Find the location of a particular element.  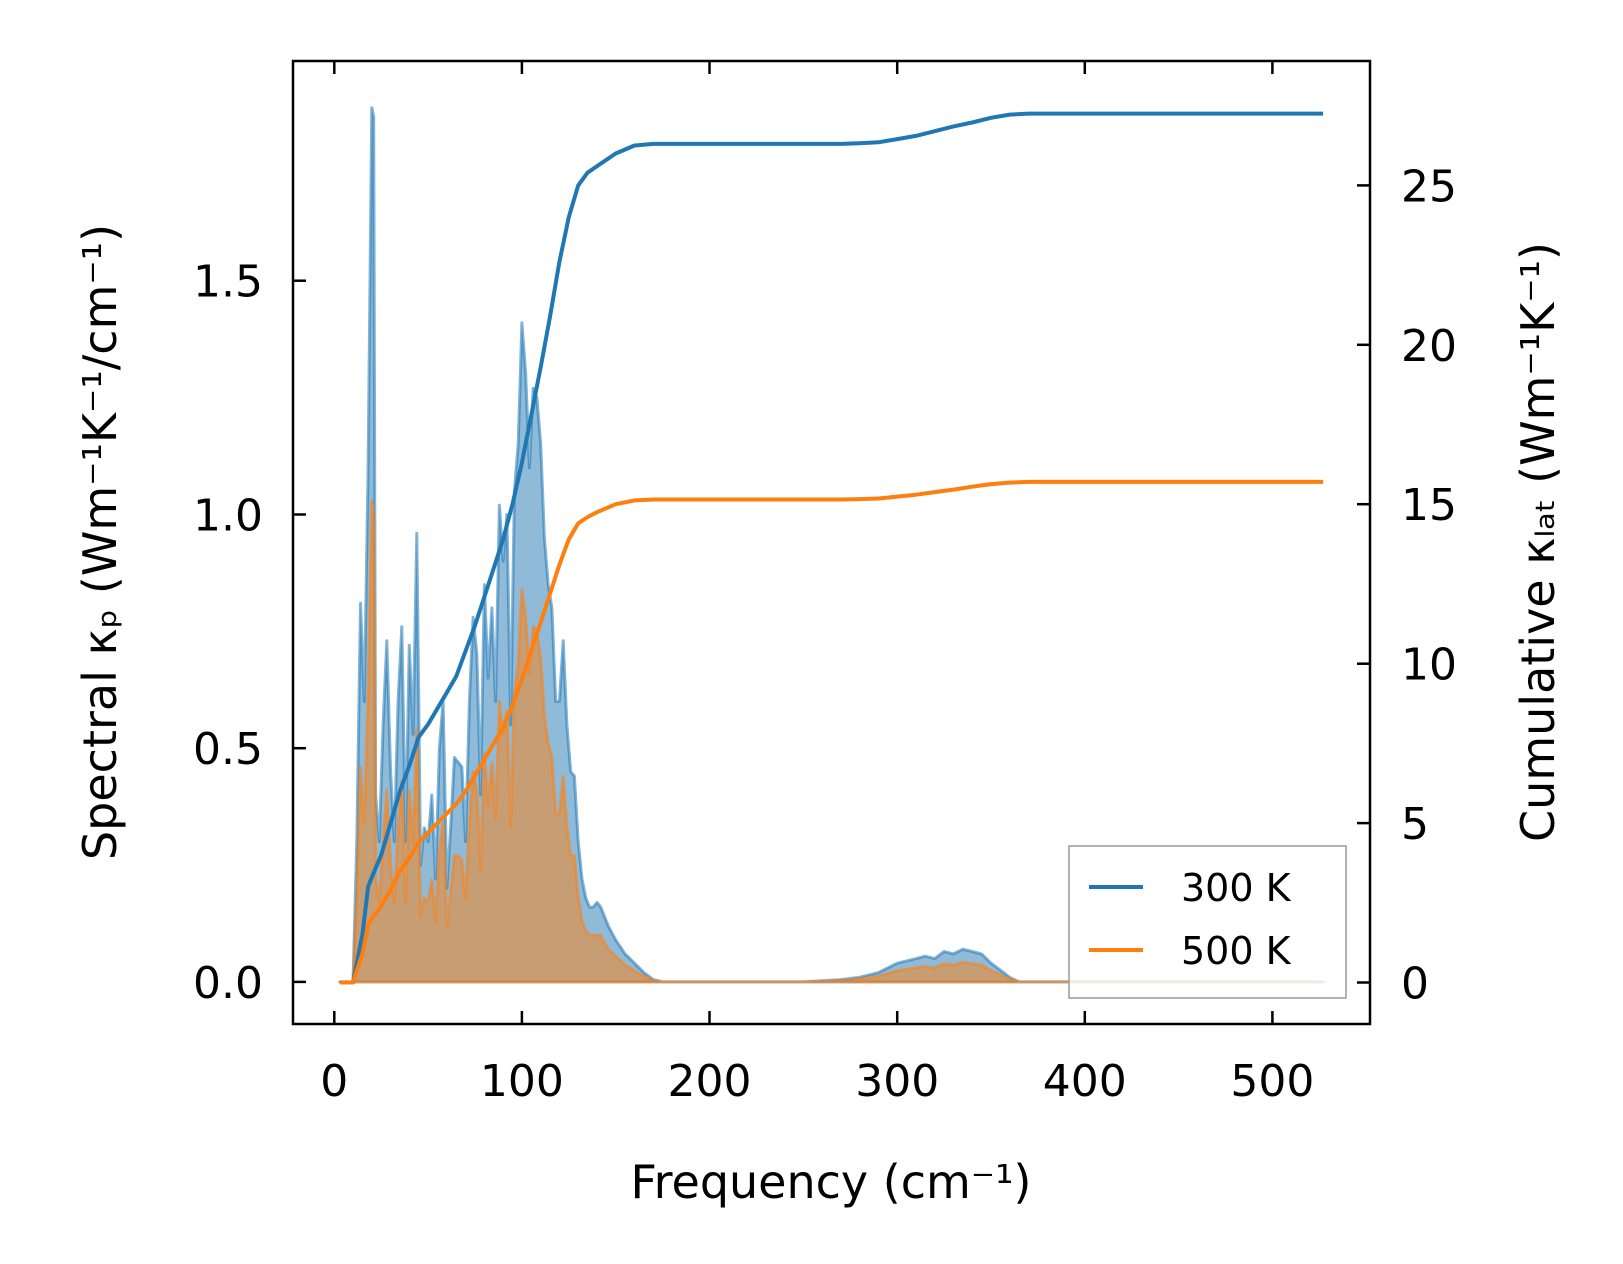

legend-label-500k: 500 K is located at coordinates (1236, 951).